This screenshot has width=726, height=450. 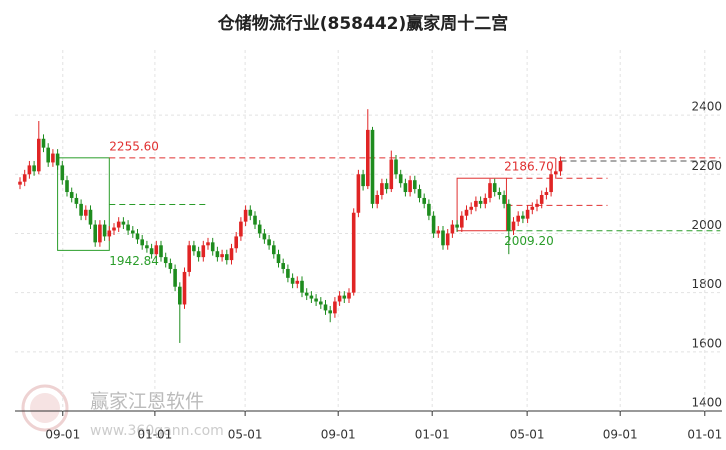 I want to click on level-label: 2009.20, so click(x=529, y=241).